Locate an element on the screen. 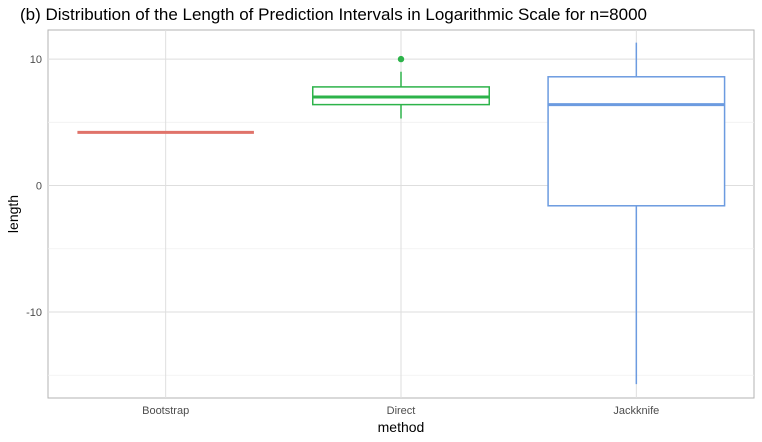 Image resolution: width=762 pixels, height=442 pixels. box-direct is located at coordinates (401, 87).